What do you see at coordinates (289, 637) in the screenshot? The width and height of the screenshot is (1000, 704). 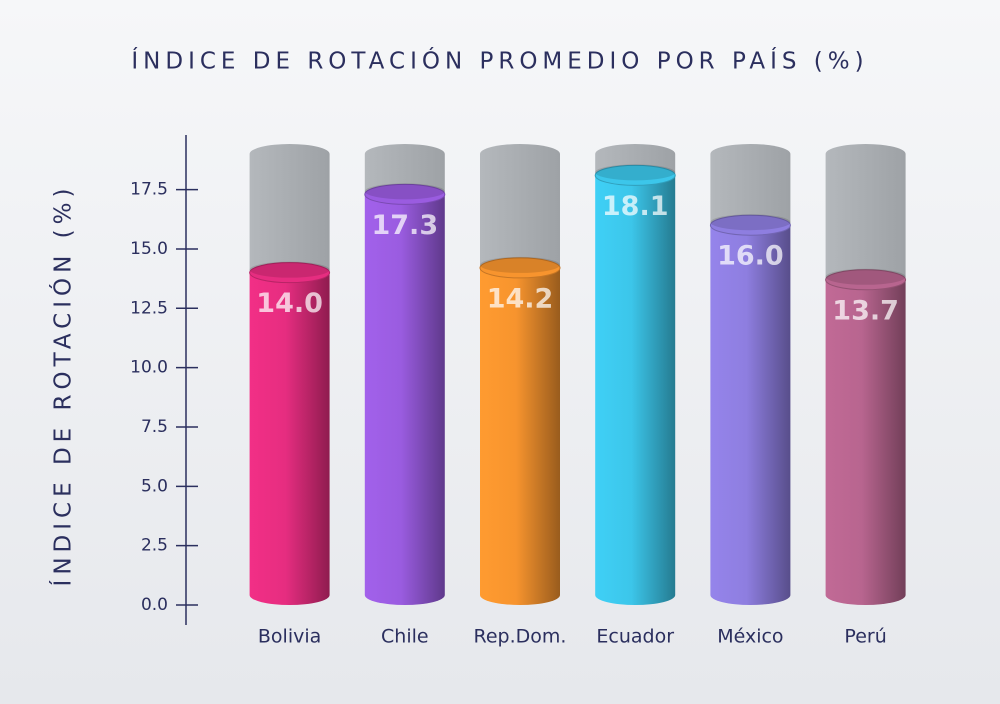 I see `x-tick-label: Bolivia` at bounding box center [289, 637].